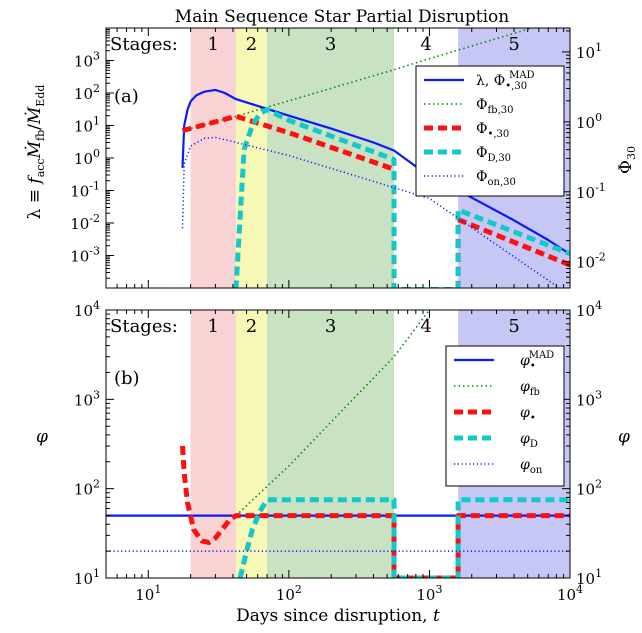 This screenshot has width=642, height=633. I want to click on legend-label-0: λ, Φ•,30MAD, so click(505, 81).